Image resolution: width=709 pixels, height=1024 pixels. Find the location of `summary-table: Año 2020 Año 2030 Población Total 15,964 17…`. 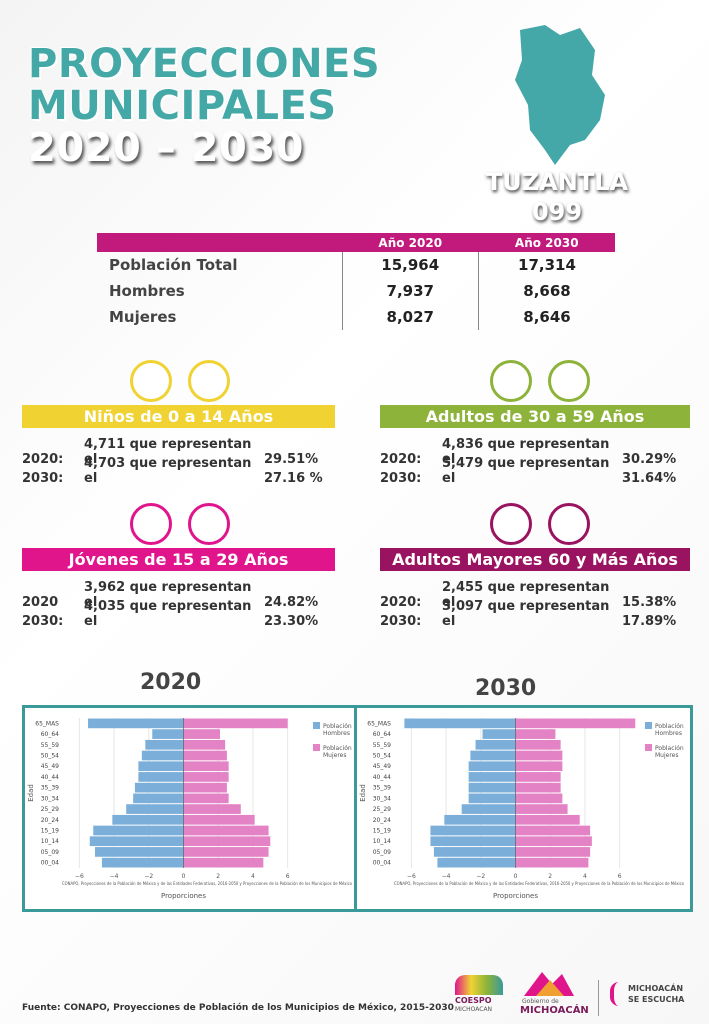

summary-table: Año 2020 Año 2030 Población Total 15,964 17… is located at coordinates (356, 281).